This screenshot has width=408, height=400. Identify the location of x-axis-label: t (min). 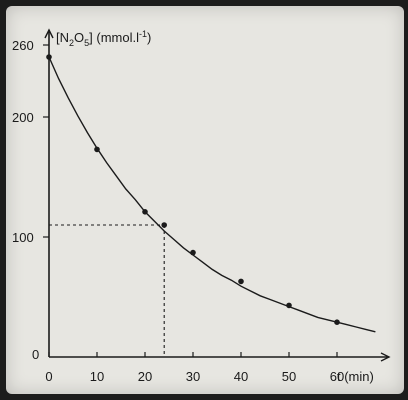
(355, 376).